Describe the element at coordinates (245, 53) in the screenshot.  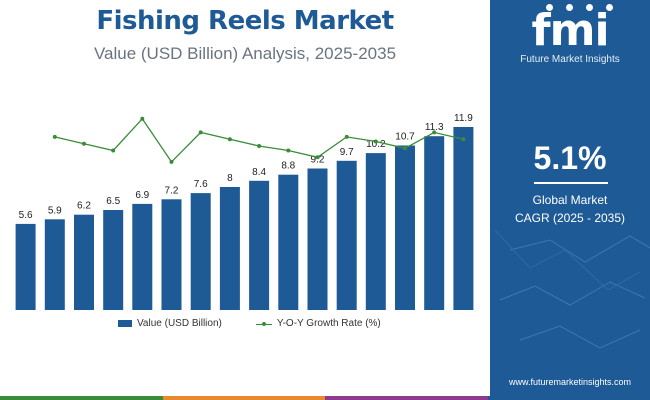
I see `chart-subtitle: Value (USD Billion) Analysis, 2025-2035` at that location.